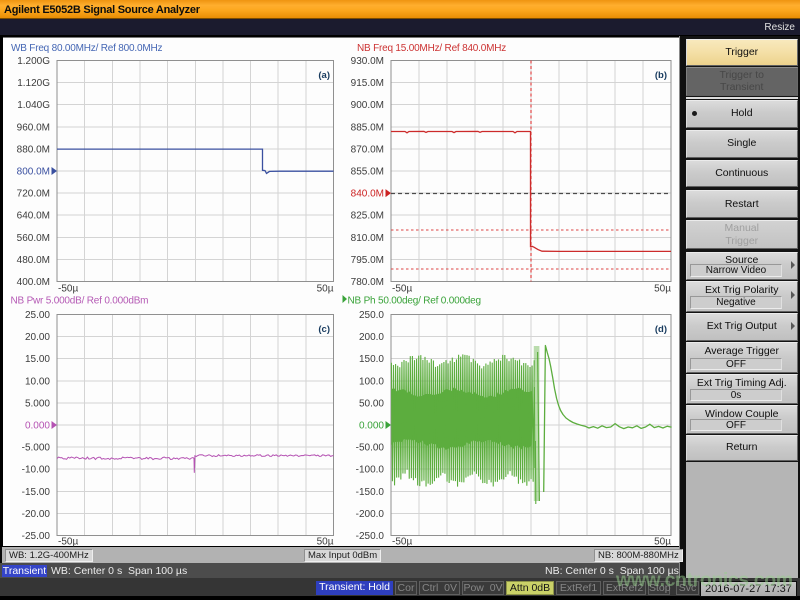  Describe the element at coordinates (371, 315) in the screenshot. I see `svg-text: 250.0` at that location.